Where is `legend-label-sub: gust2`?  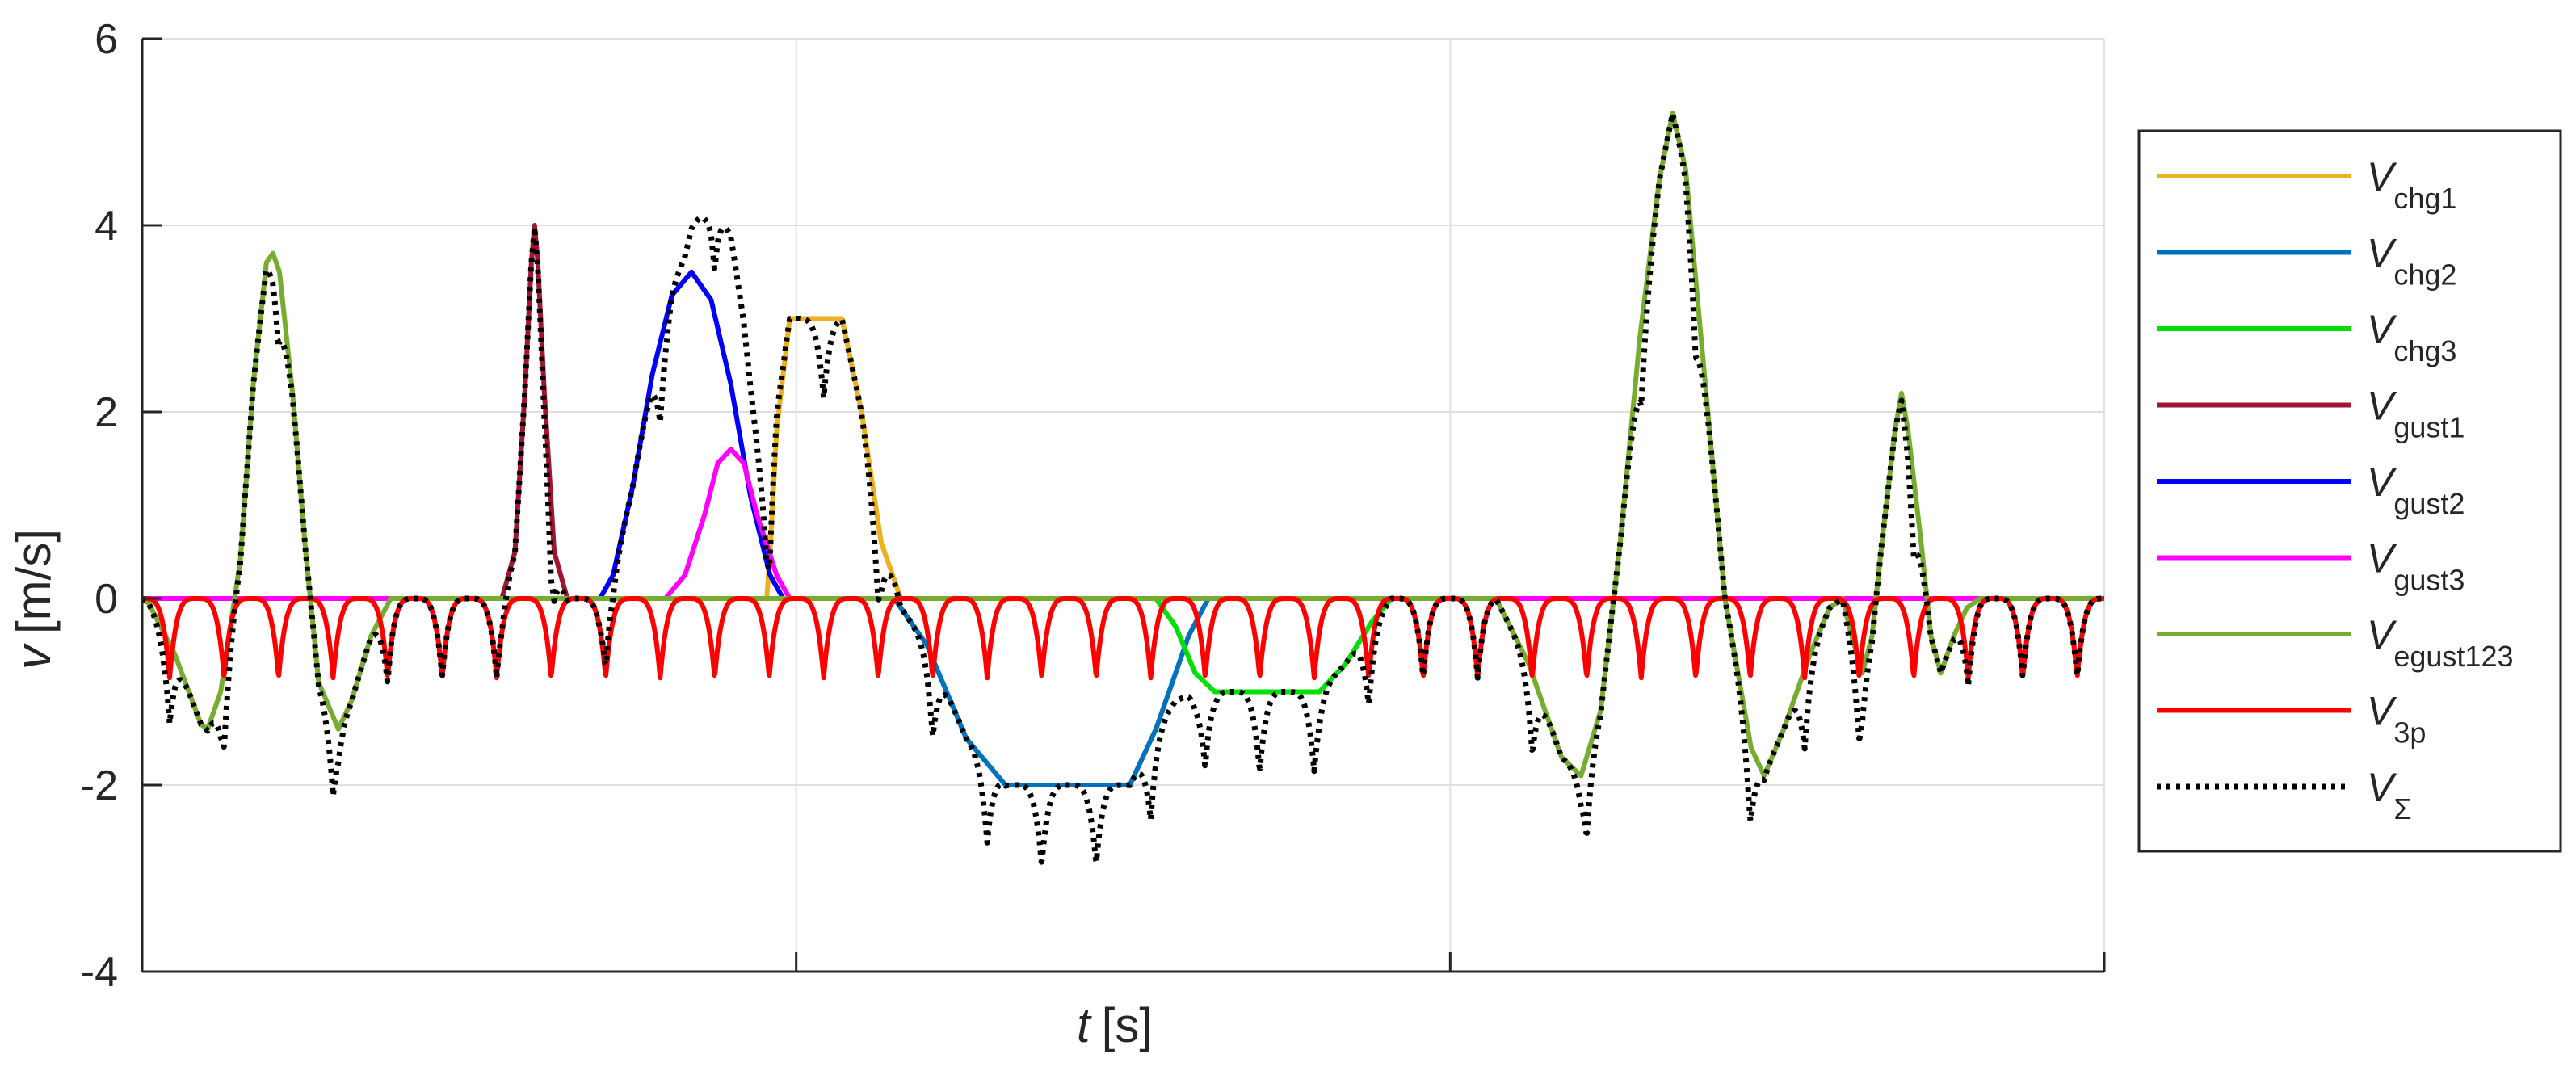
legend-label-sub: gust2 is located at coordinates (2429, 503).